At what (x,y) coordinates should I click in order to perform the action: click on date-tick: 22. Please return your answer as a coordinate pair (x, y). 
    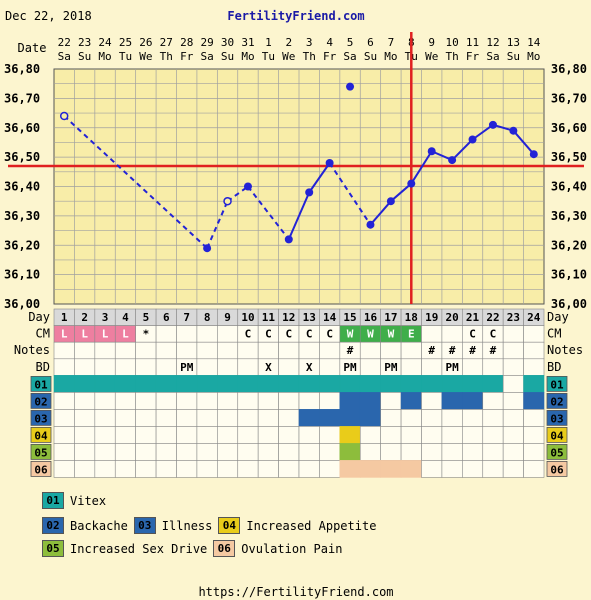
    Looking at the image, I should click on (64, 42).